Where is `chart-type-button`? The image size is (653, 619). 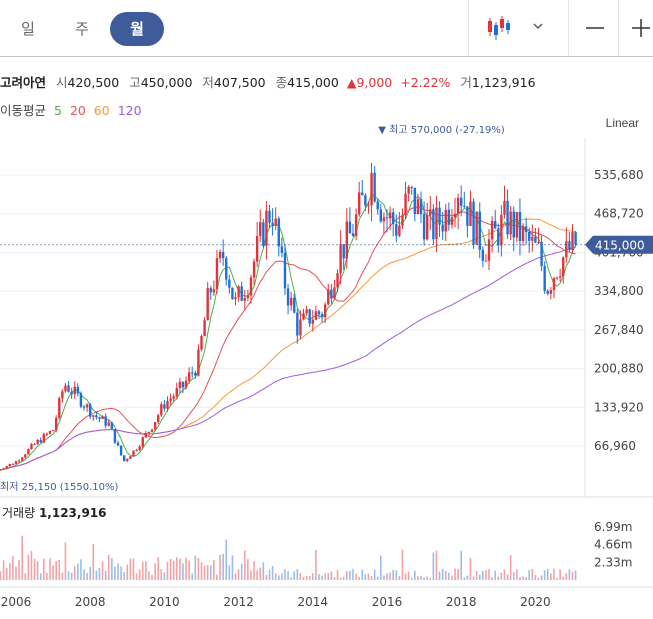 chart-type-button is located at coordinates (500, 28).